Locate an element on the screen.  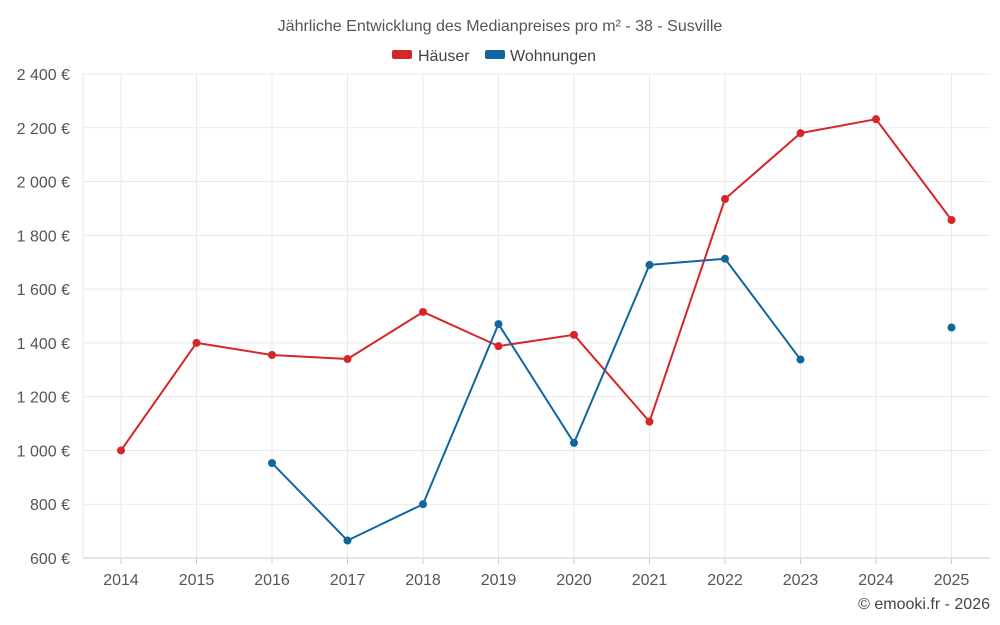
y-tick-label: 1 000 € is located at coordinates (43, 451).